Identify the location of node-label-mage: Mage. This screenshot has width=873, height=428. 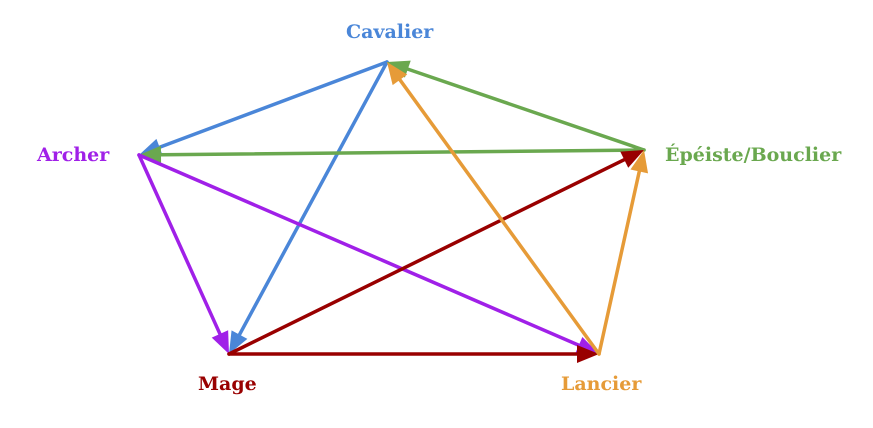
(227, 384).